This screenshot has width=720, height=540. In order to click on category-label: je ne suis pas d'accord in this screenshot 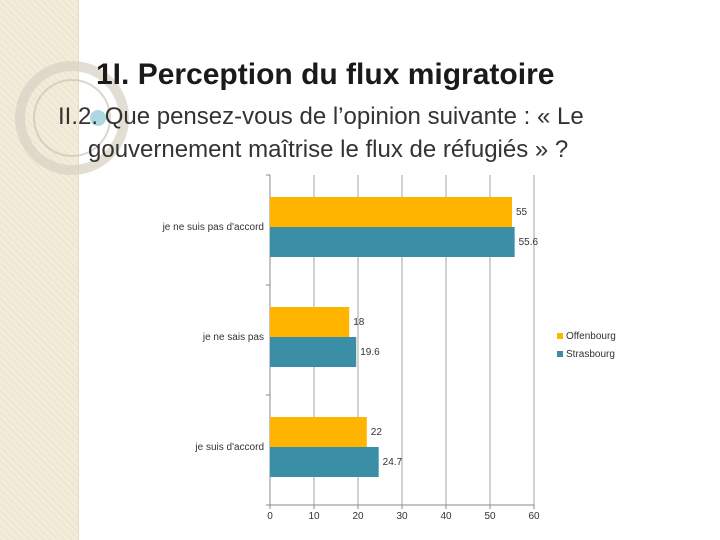, I will do `click(213, 227)`.